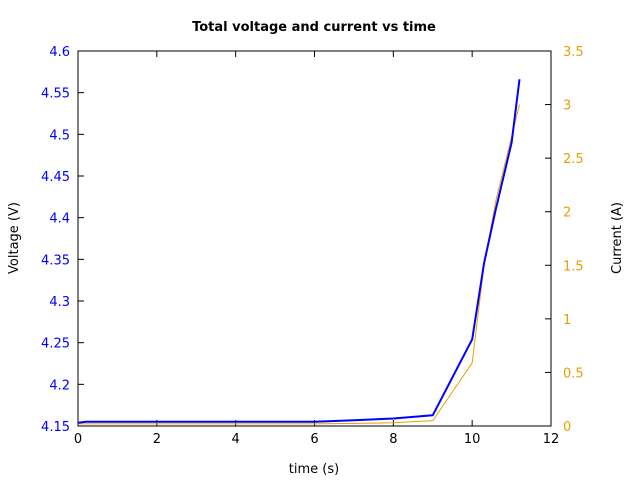 This screenshot has height=480, width=640. I want to click on left-y-axis-label: Voltage (V), so click(14, 238).